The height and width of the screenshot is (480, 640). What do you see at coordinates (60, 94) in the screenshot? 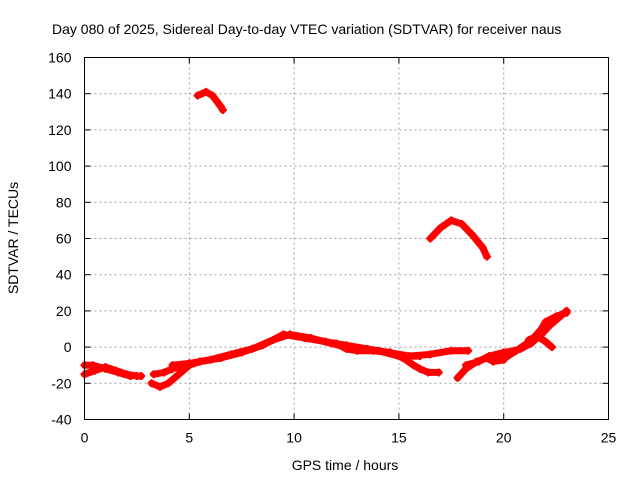
I see `y-tick-label: 140` at bounding box center [60, 94].